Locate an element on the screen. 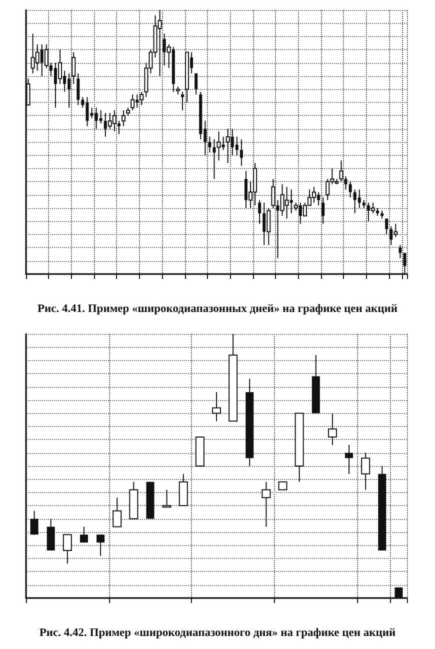  text: Рис. 4.42. Пример «широкодиапазонного дня» на графике цен акций is located at coordinates (217, 633).